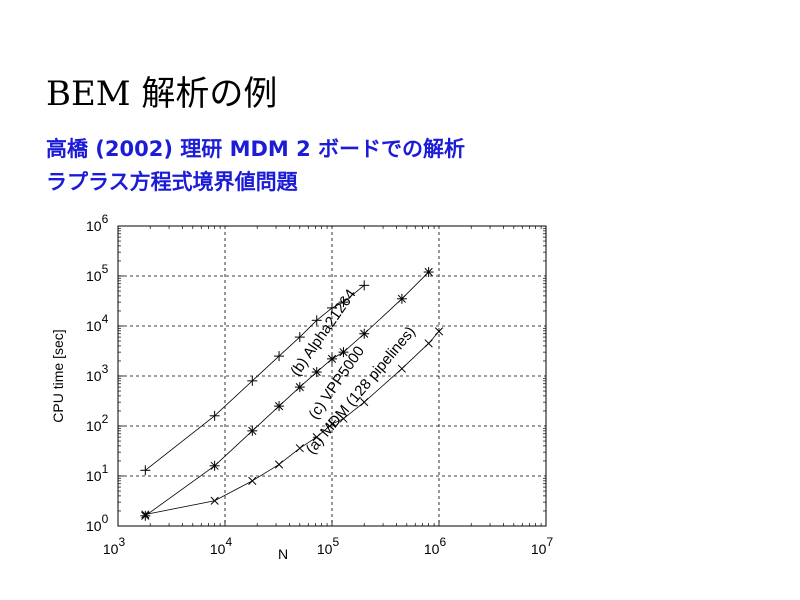  What do you see at coordinates (542, 546) in the screenshot?
I see `x-tick-label: 10⁷` at bounding box center [542, 546].